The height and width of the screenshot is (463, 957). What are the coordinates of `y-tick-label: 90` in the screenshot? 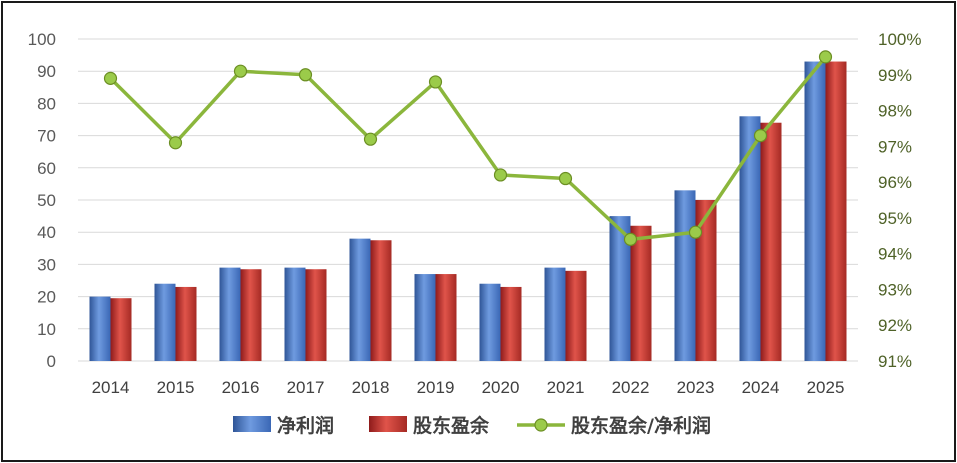 It's located at (46, 71).